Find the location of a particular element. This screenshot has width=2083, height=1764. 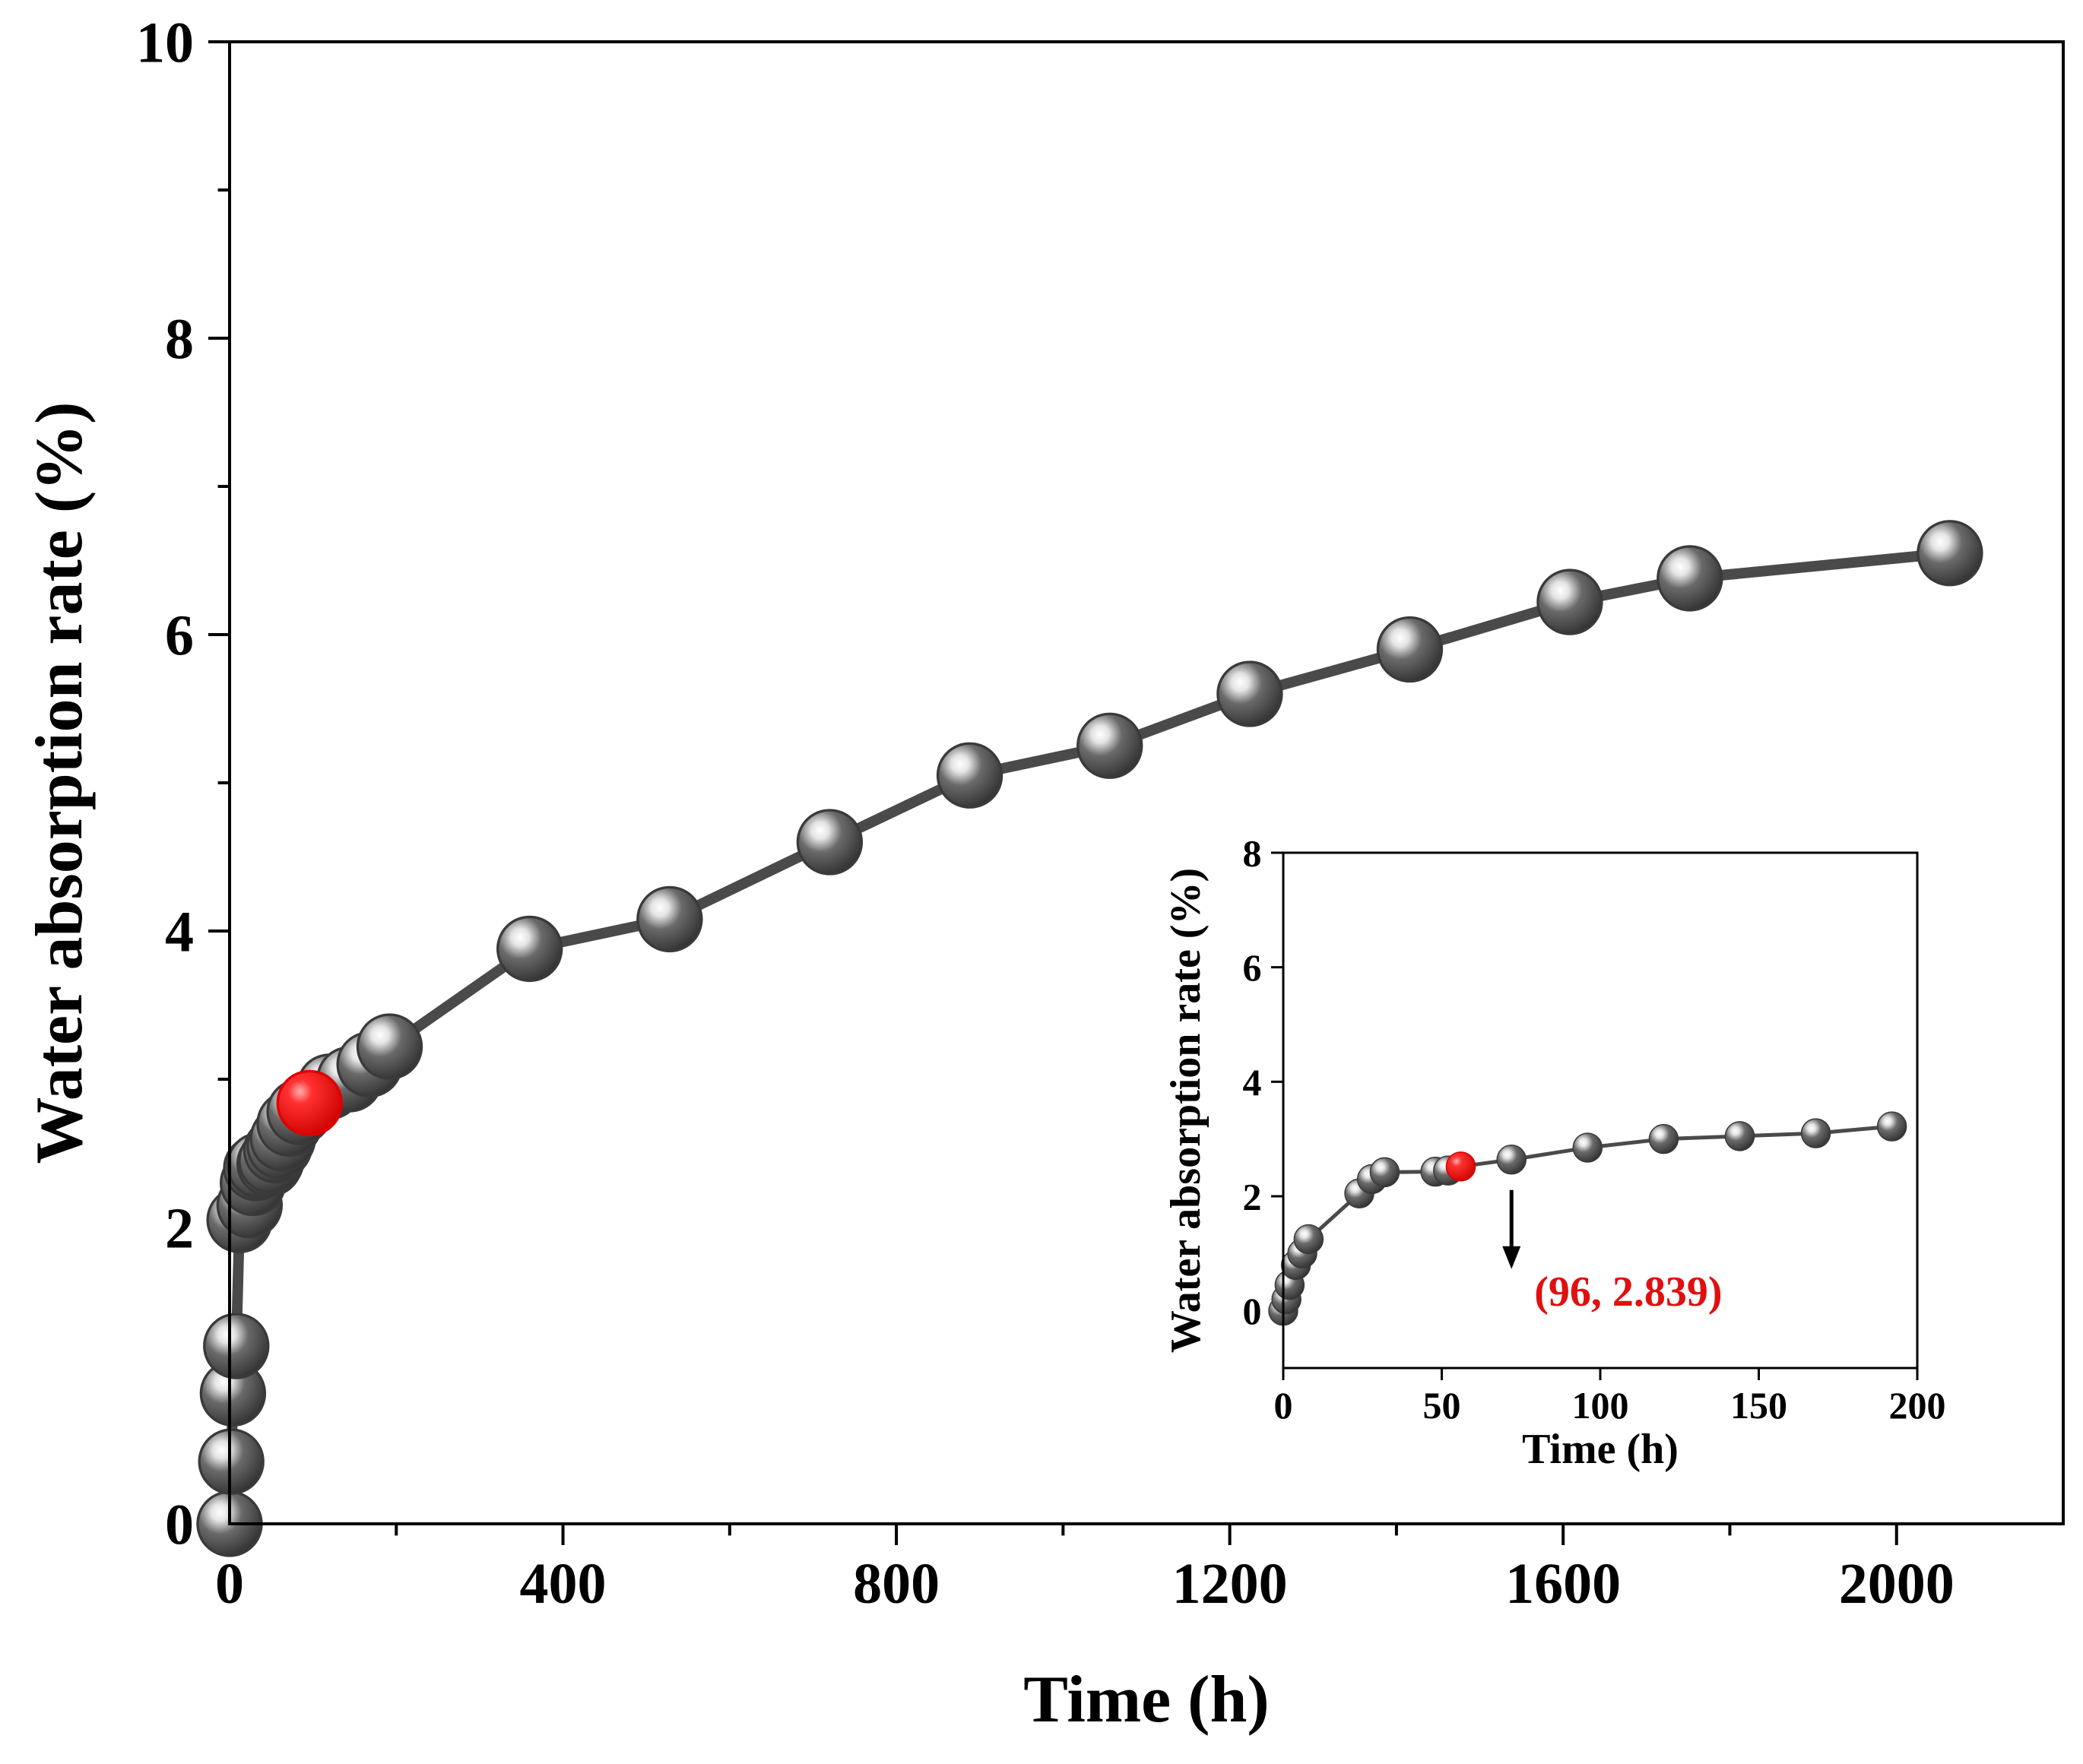

inset-plot-frame is located at coordinates (1600, 1110).